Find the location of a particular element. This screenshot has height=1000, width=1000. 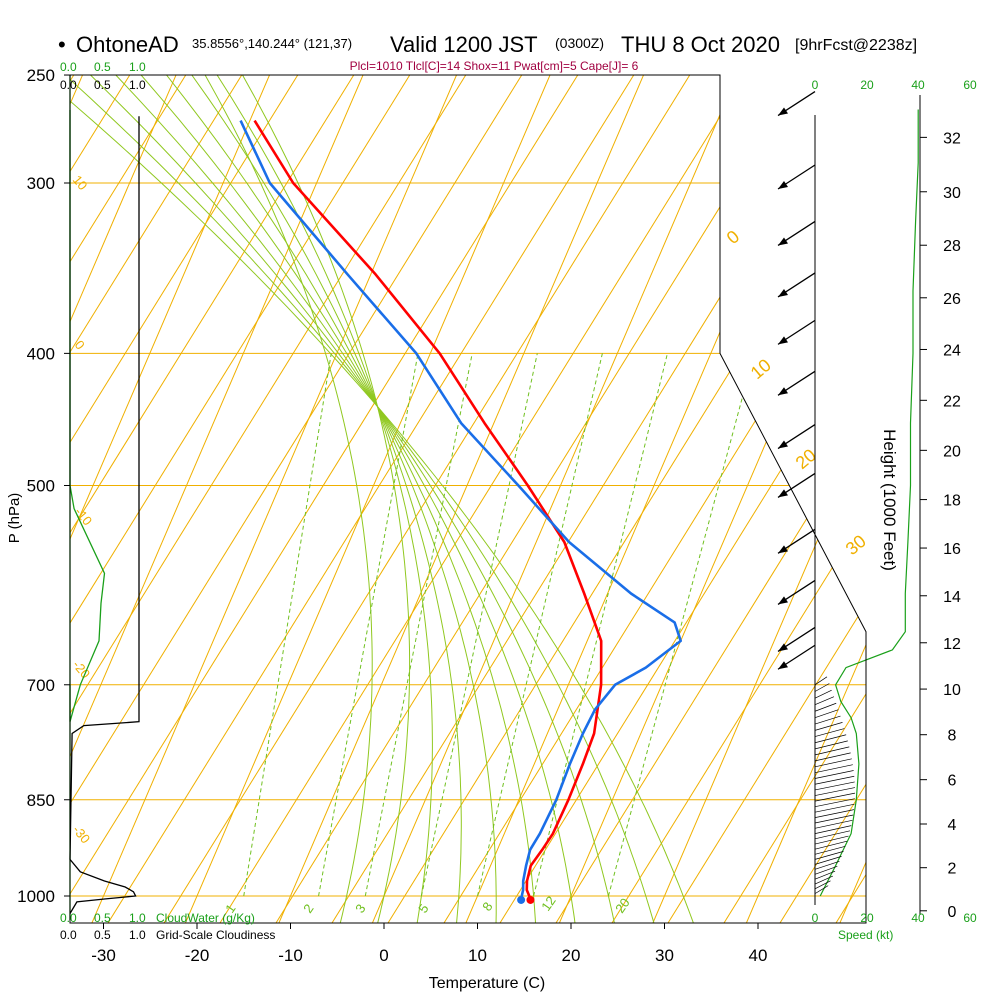

height-tick-label: 2 is located at coordinates (952, 869).